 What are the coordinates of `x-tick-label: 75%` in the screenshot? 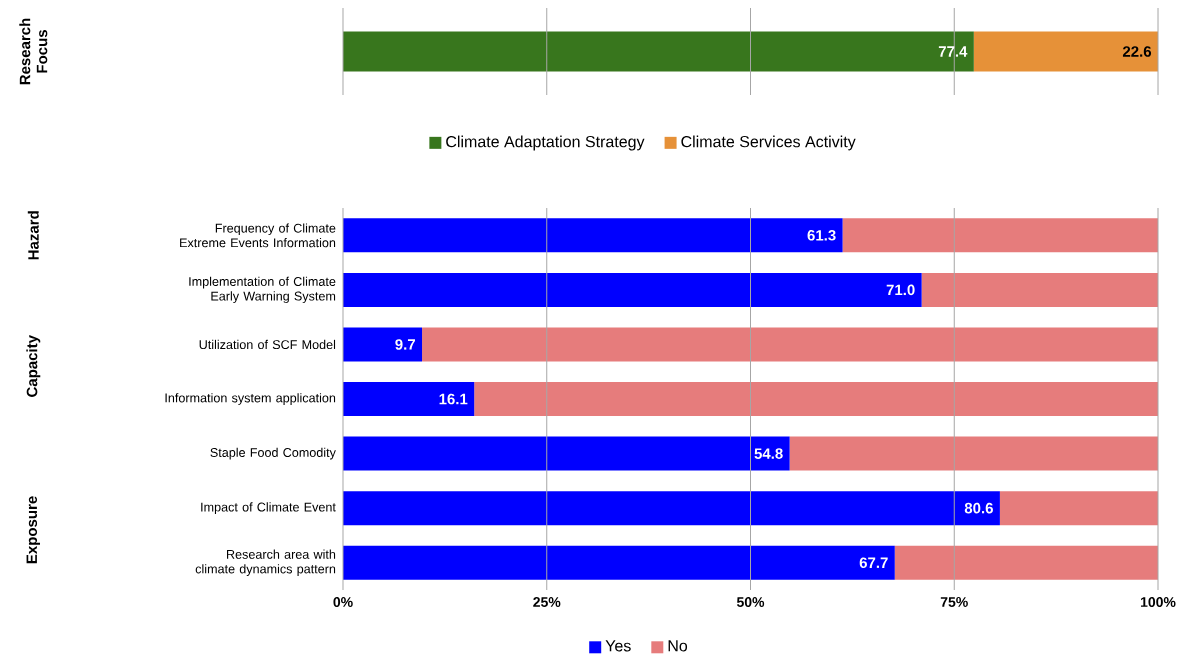 It's located at (954, 602).